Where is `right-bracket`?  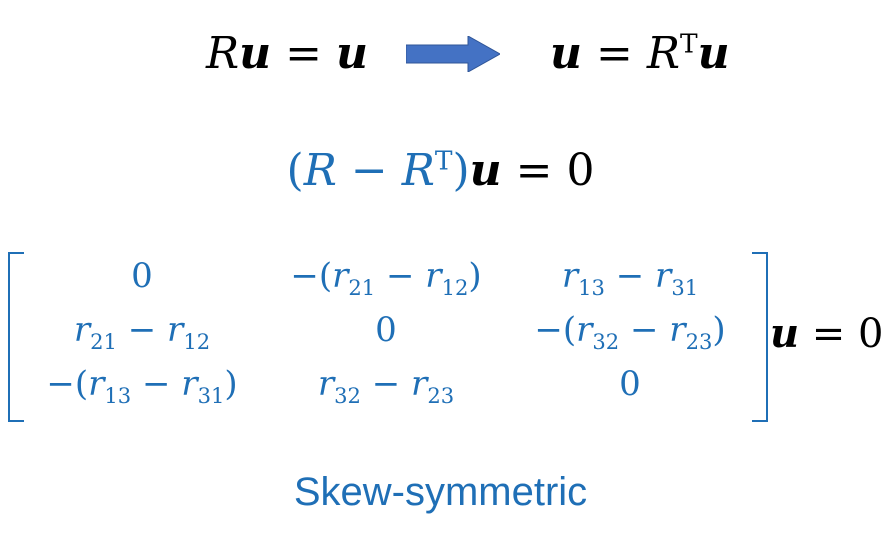
right-bracket is located at coordinates (760, 337).